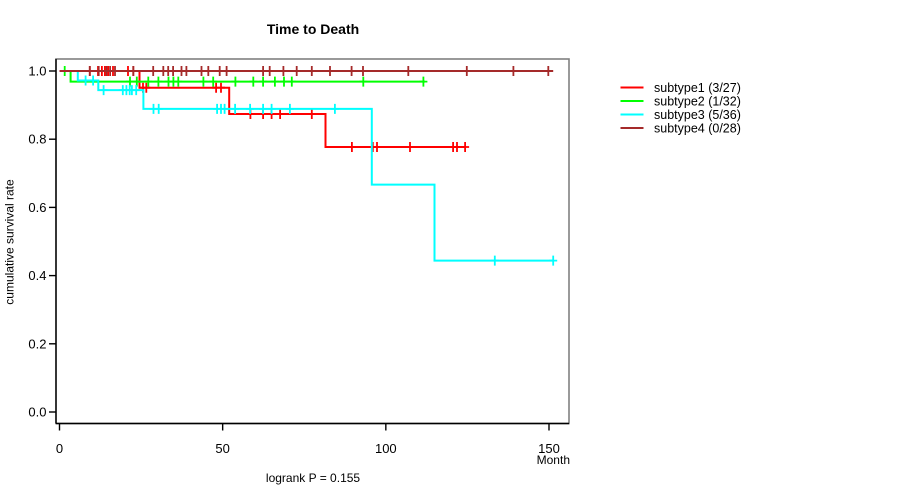 This screenshot has width=900, height=500. What do you see at coordinates (37, 412) in the screenshot?
I see `y-tick-label: 0.0` at bounding box center [37, 412].